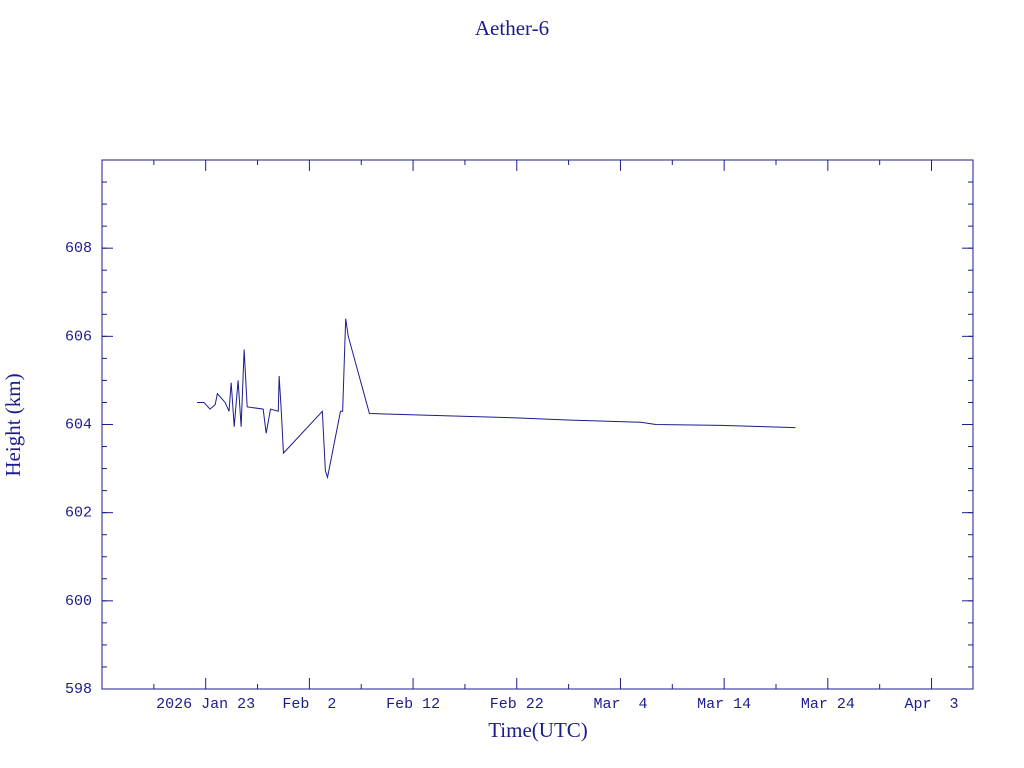 This screenshot has width=1024, height=768. What do you see at coordinates (78, 601) in the screenshot?
I see `y-tick-label: 600` at bounding box center [78, 601].